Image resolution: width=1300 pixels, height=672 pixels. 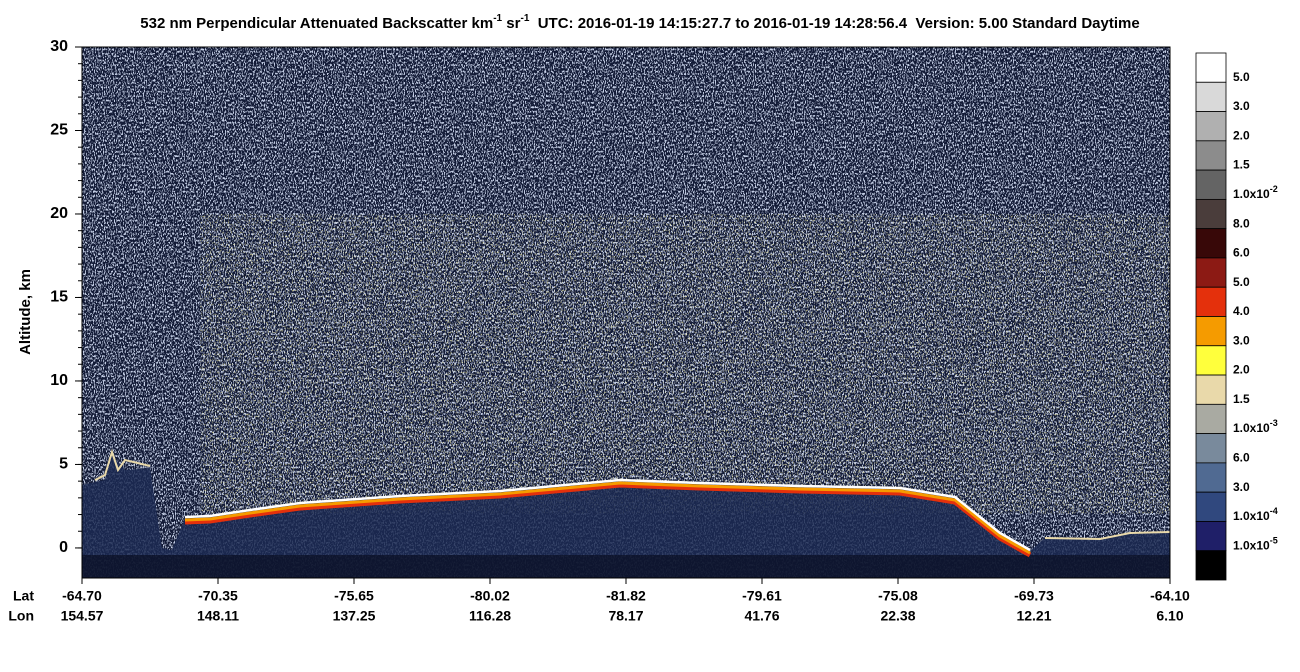 I want to click on lon-row-label: Lon, so click(x=21, y=616).